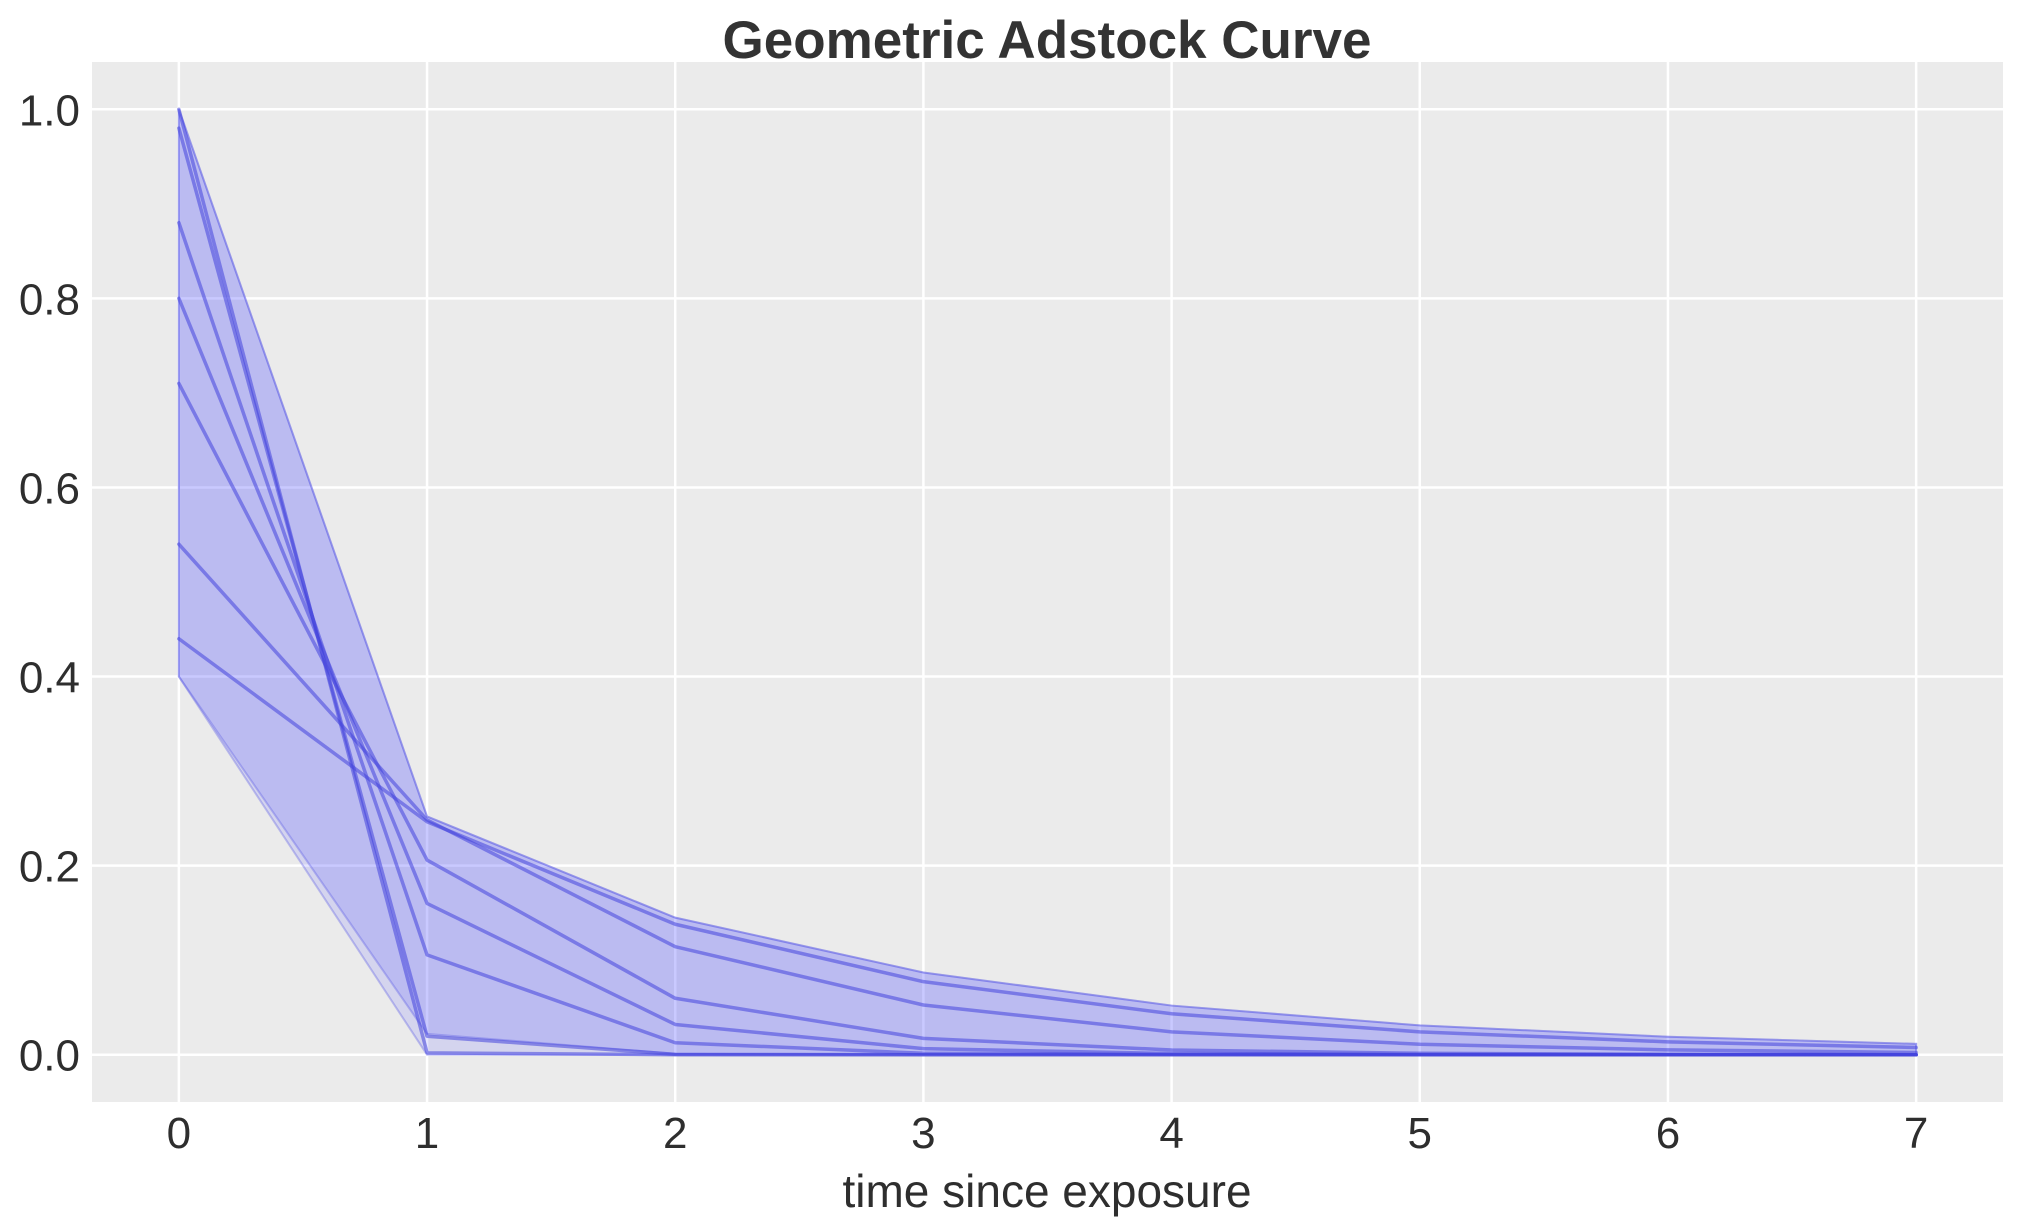 This screenshot has height=1223, width=2023. Describe the element at coordinates (49, 488) in the screenshot. I see `y-tick-label: 0.6` at that location.